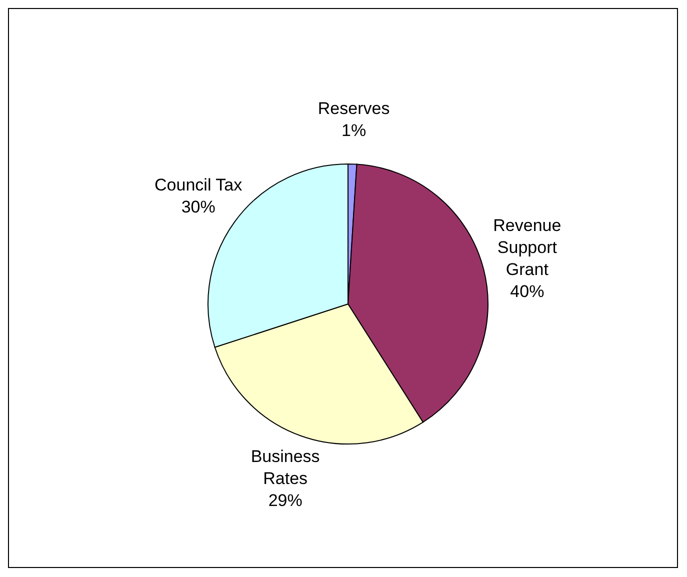 This screenshot has height=577, width=687. What do you see at coordinates (527, 246) in the screenshot?
I see `slice-label: Revenue Support Grant` at bounding box center [527, 246].